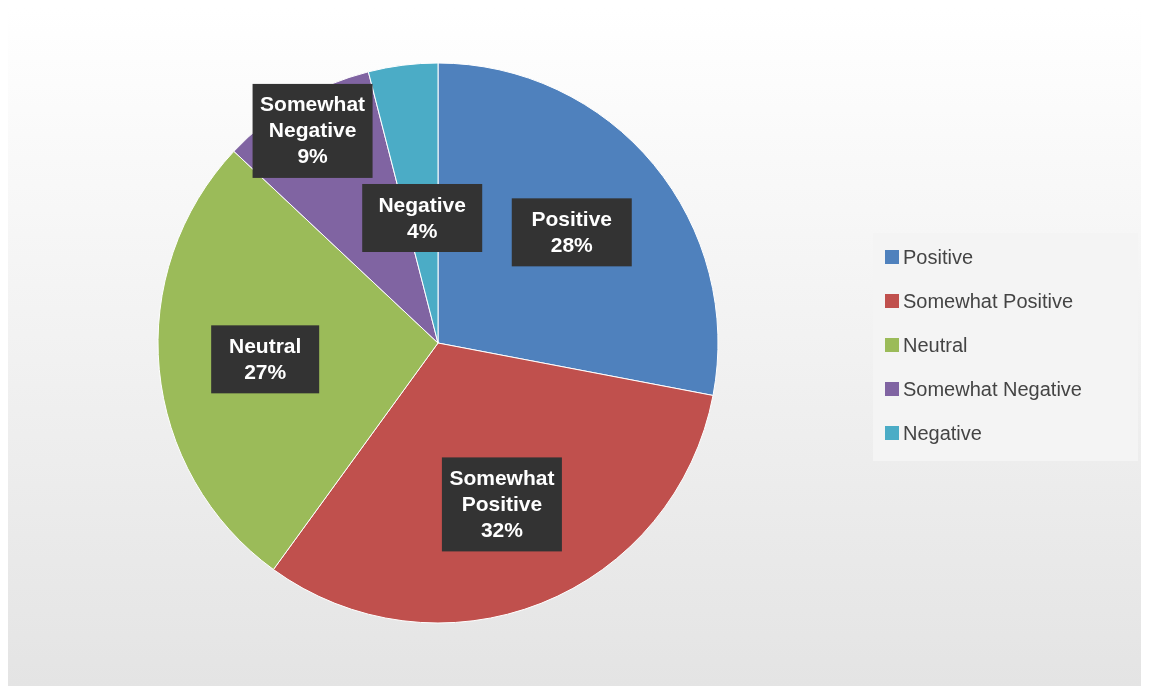 The image size is (1149, 694). Describe the element at coordinates (313, 156) in the screenshot. I see `data-label: 9%` at that location.